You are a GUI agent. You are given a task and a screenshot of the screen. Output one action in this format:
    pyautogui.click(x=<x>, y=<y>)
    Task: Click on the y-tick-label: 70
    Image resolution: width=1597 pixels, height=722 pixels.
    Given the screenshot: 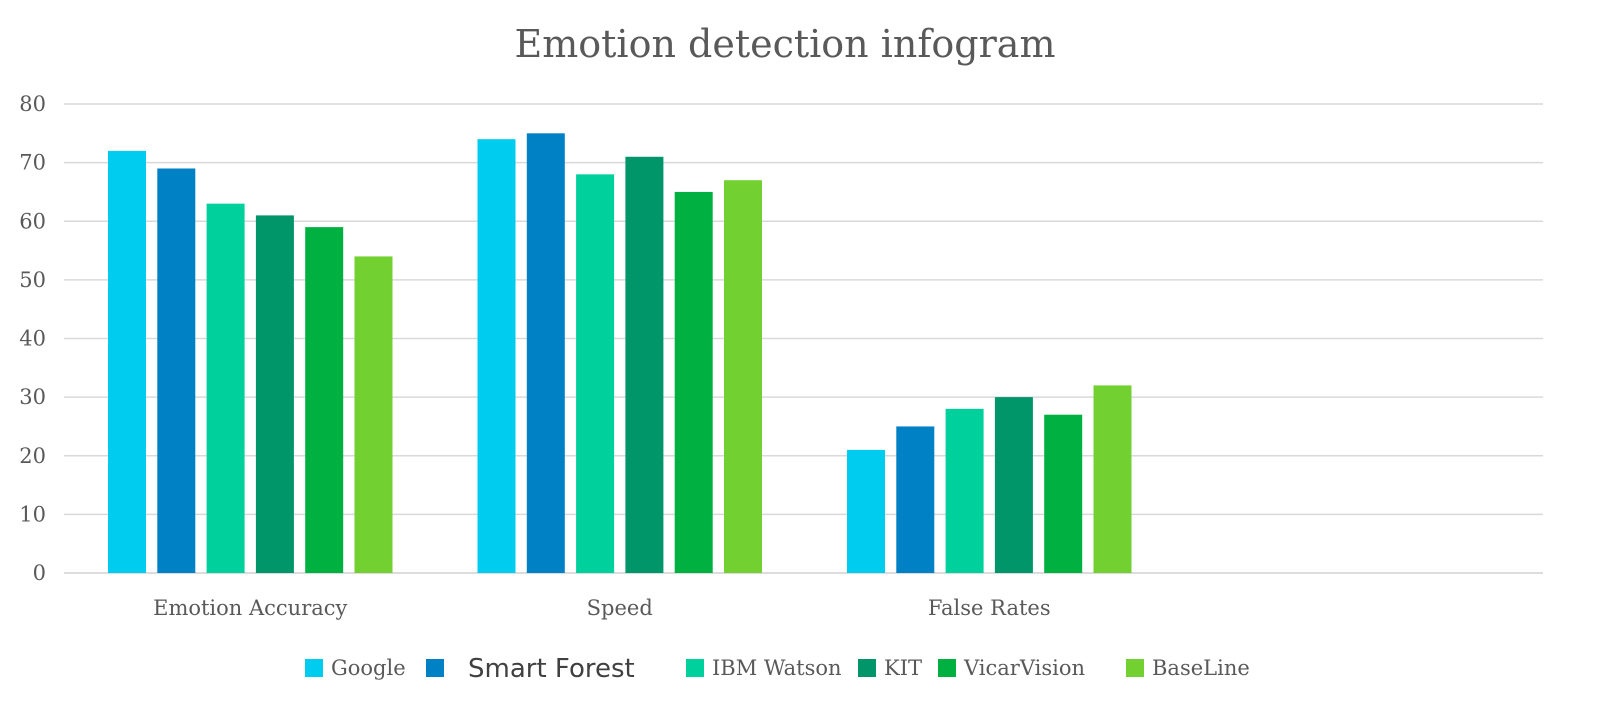 What is the action you would take?
    pyautogui.click(x=32, y=163)
    